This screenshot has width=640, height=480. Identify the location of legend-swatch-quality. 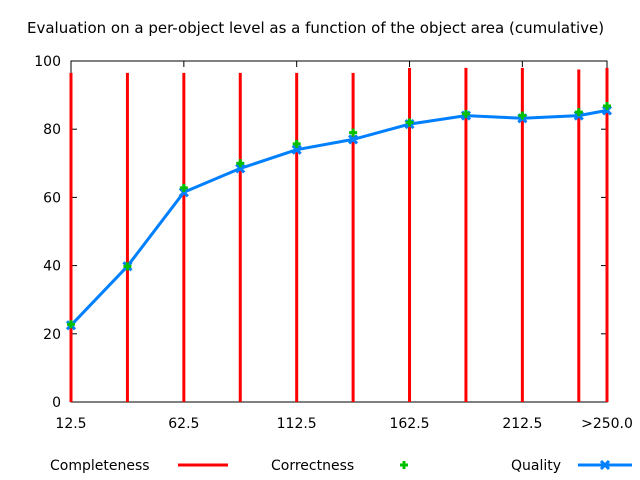
(605, 465).